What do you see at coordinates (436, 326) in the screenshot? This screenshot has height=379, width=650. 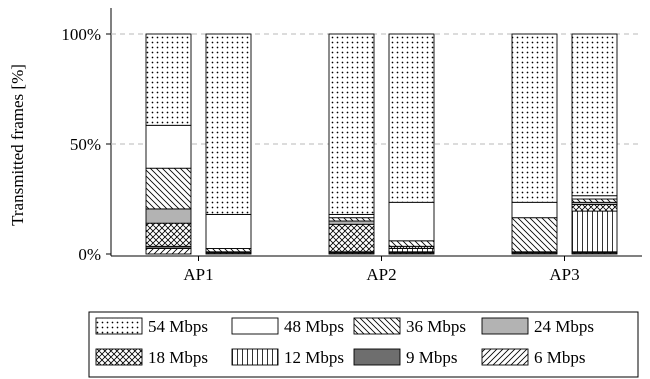 I see `legend-label: 36 Mbps` at bounding box center [436, 326].